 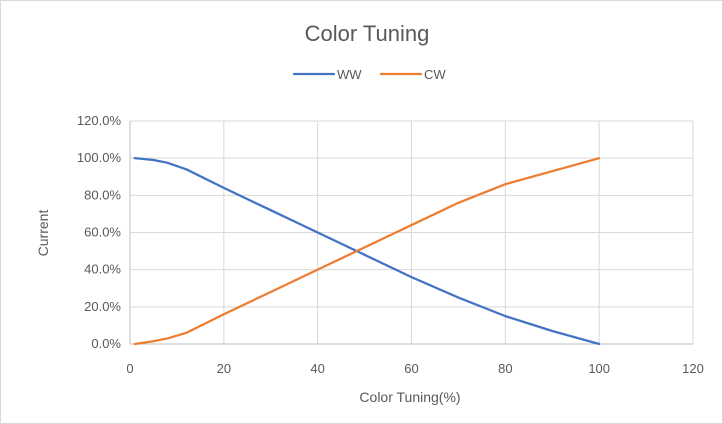 I want to click on y-tick-label: 100.0%, so click(x=99, y=157).